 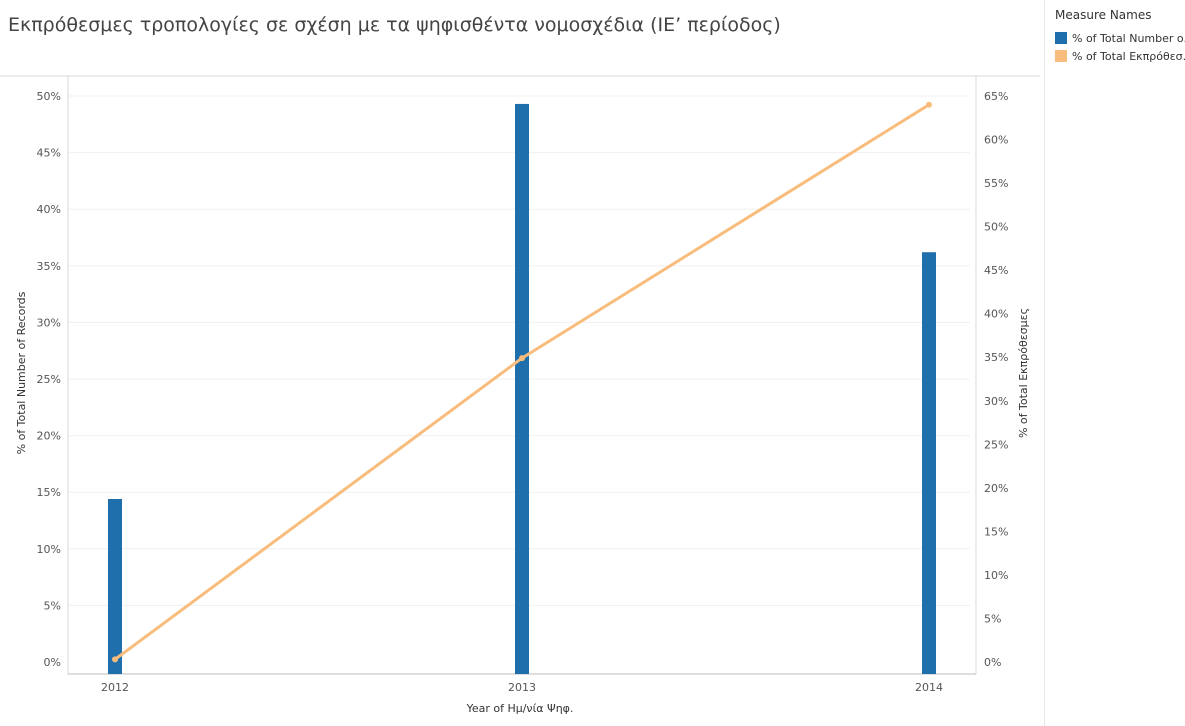 I want to click on x-tick-label: 2013, so click(x=522, y=687).